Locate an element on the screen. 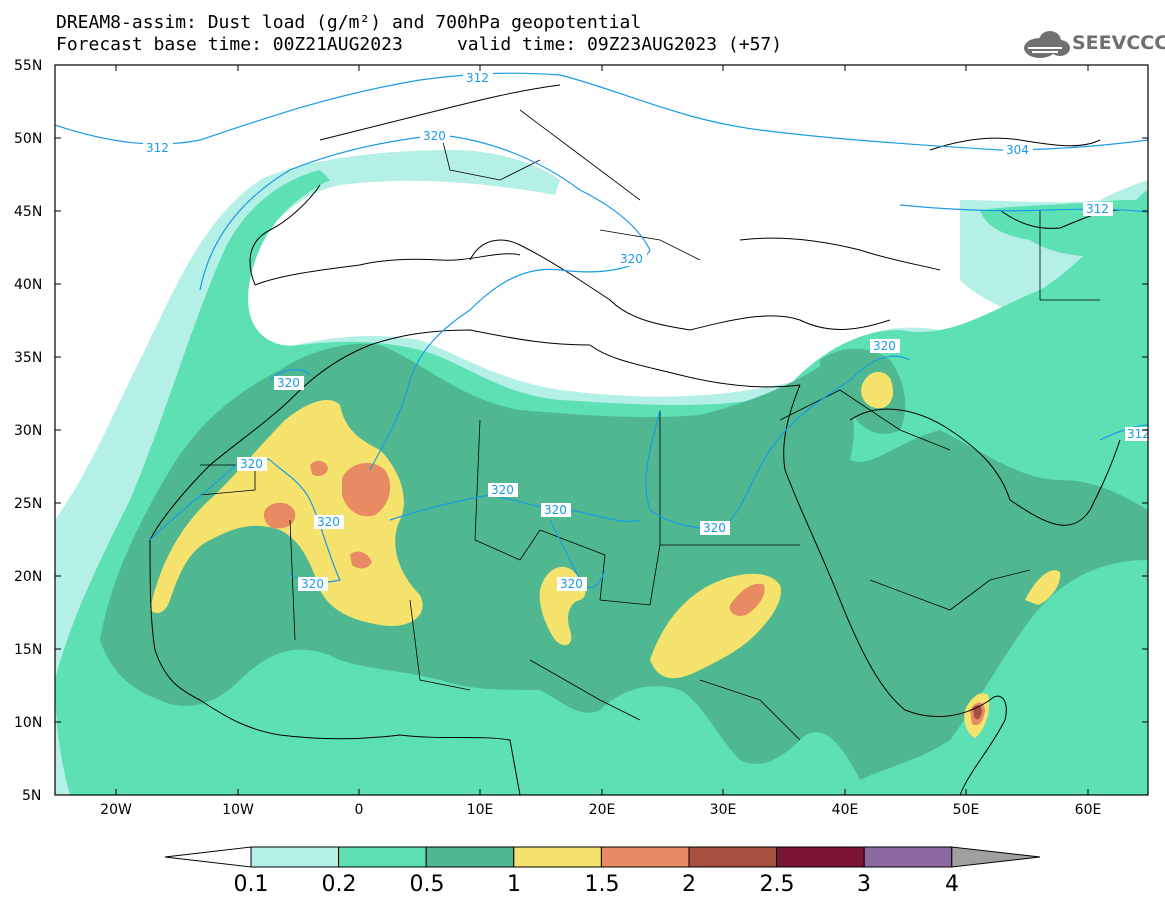 This screenshot has width=1165, height=907. lon-label: 50E is located at coordinates (966, 810).